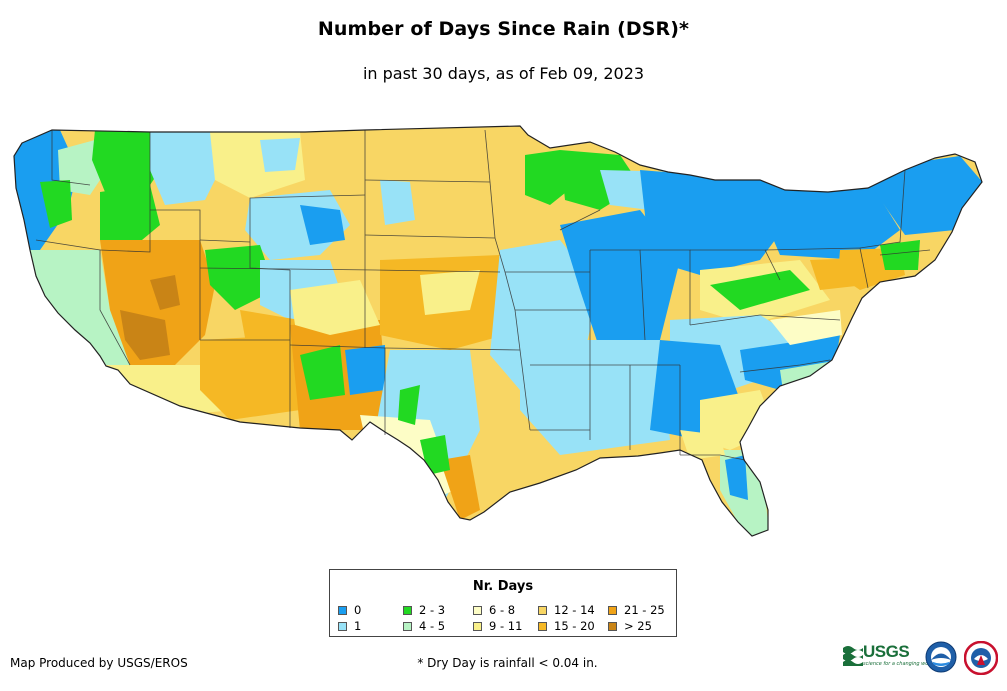 The image size is (1007, 691). Describe the element at coordinates (574, 626) in the screenshot. I see `legend-label: 15 - 20` at that location.